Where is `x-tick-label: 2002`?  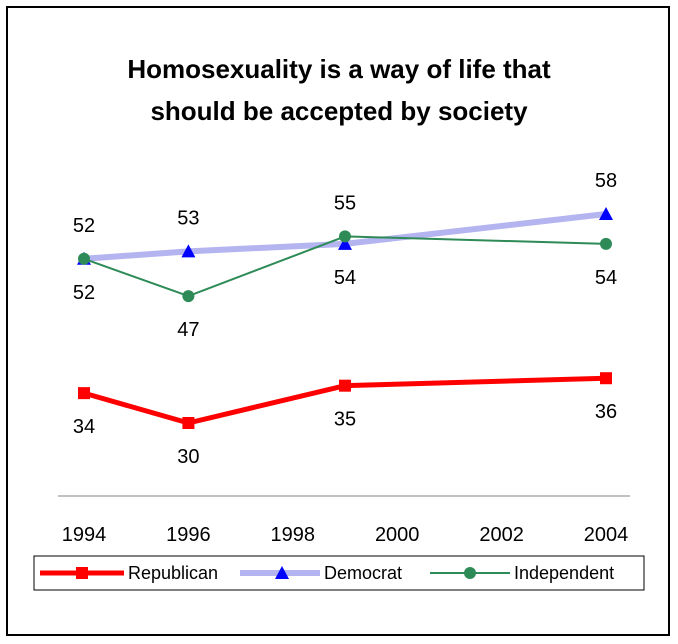
x-tick-label: 2002 is located at coordinates (501, 535).